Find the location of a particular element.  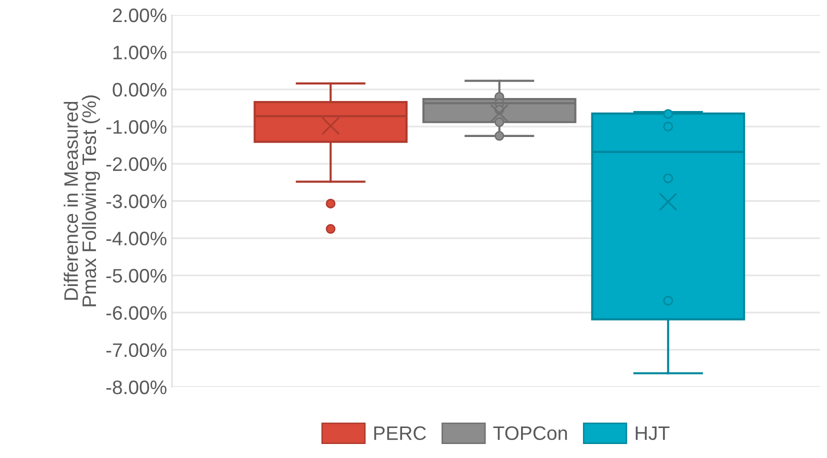

y-tick-label: -6.00% is located at coordinates (136, 313).